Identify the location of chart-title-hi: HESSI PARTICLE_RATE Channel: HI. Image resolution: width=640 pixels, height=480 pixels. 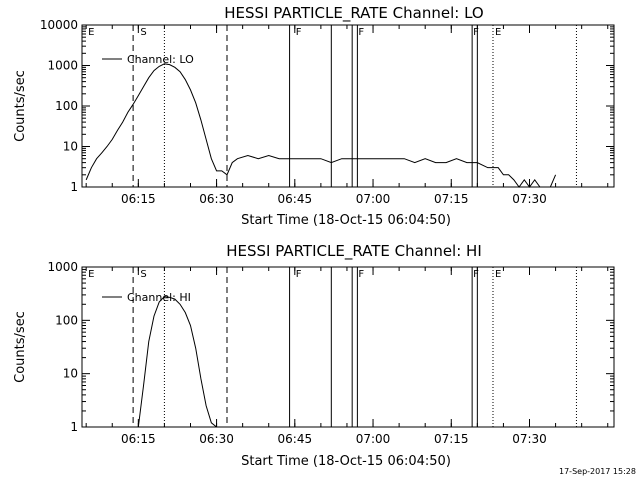
(354, 251).